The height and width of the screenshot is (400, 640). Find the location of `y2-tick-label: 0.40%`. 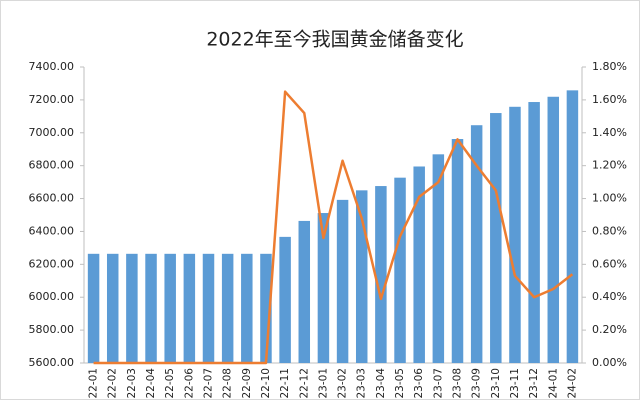

y2-tick-label: 0.40% is located at coordinates (609, 296).